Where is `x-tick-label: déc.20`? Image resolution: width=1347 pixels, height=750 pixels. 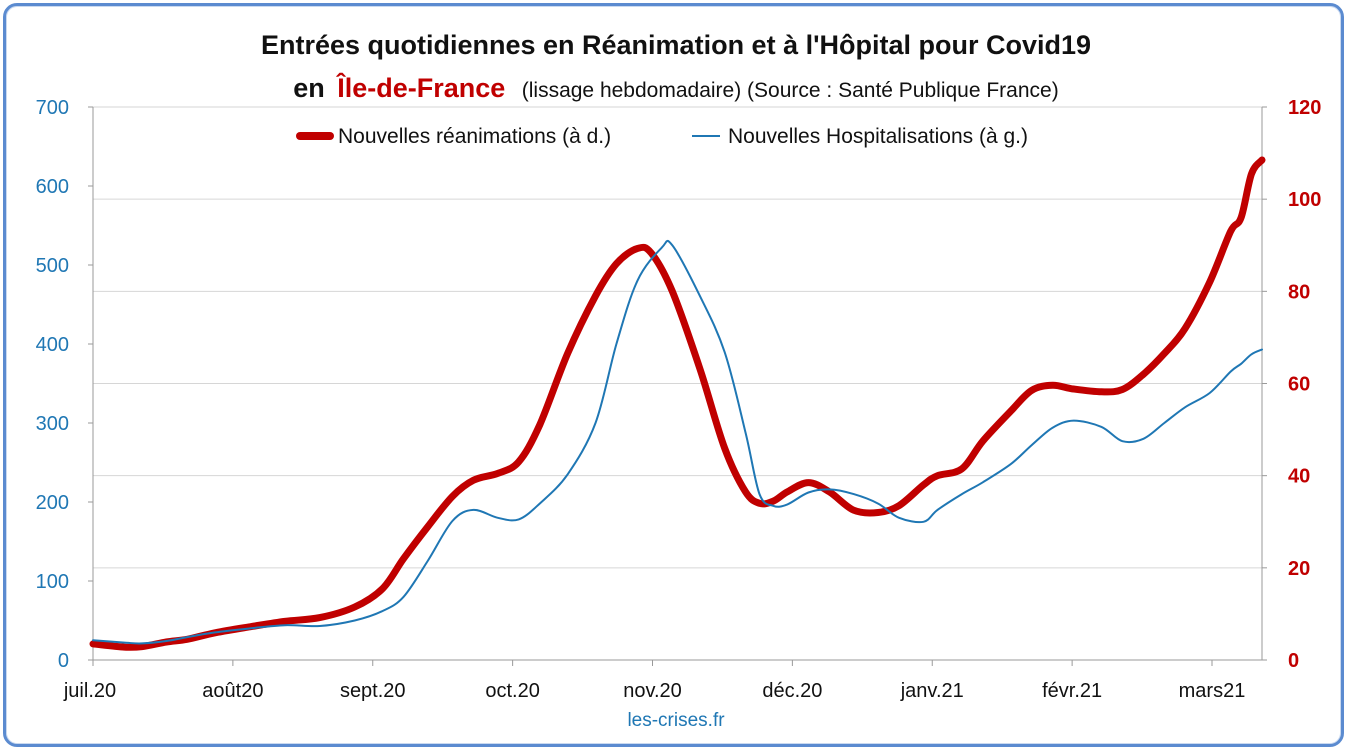 x-tick-label: déc.20 is located at coordinates (792, 691).